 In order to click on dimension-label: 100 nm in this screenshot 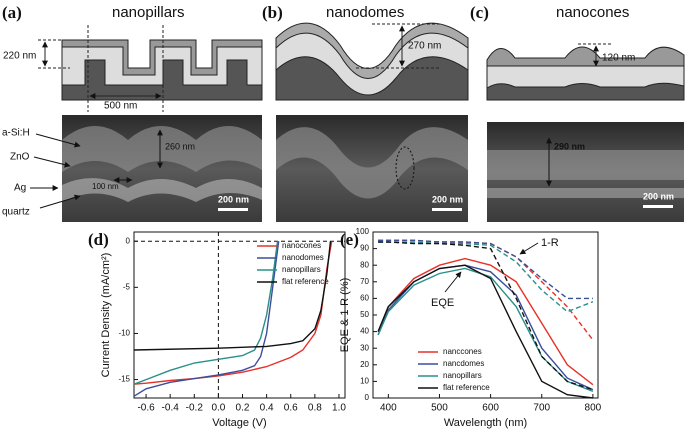, I will do `click(105, 186)`.